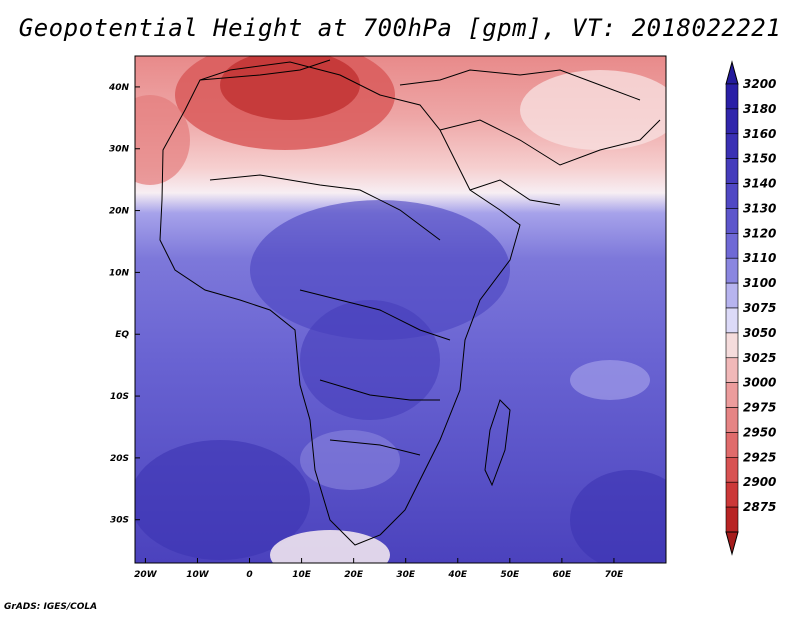 Image resolution: width=800 pixels, height=618 pixels. What do you see at coordinates (759, 233) in the screenshot?
I see `colorbar-label: 3120` at bounding box center [759, 233].